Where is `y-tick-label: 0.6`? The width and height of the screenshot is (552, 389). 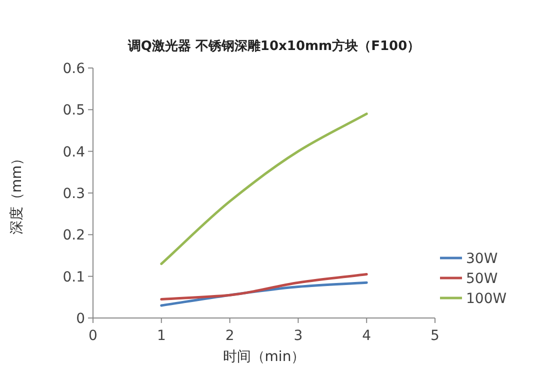 y-tick-label: 0.6 is located at coordinates (74, 69).